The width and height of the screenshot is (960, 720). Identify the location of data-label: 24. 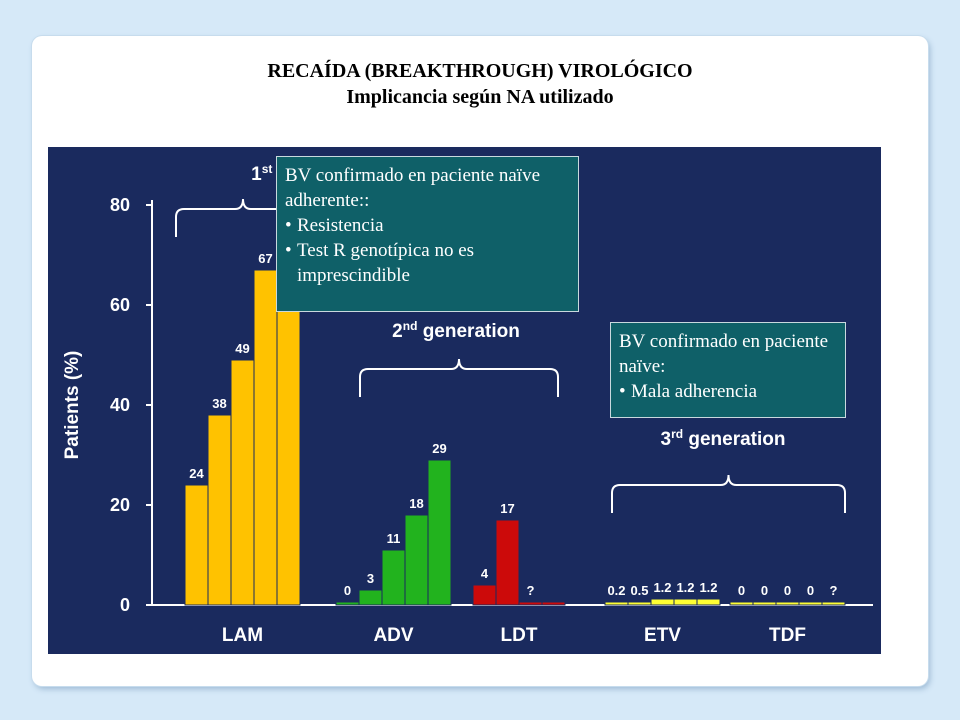
(196, 473).